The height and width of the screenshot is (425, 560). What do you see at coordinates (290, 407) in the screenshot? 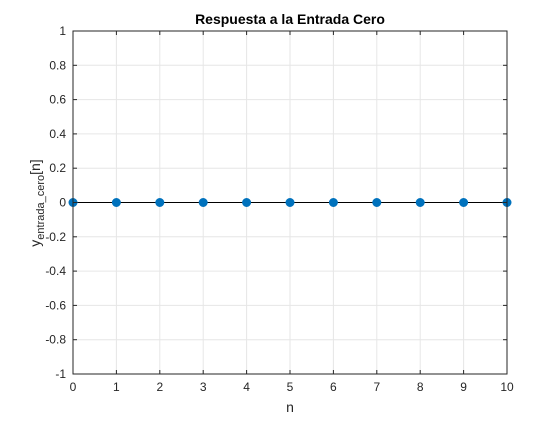
I see `x-axis-label: n` at bounding box center [290, 407].